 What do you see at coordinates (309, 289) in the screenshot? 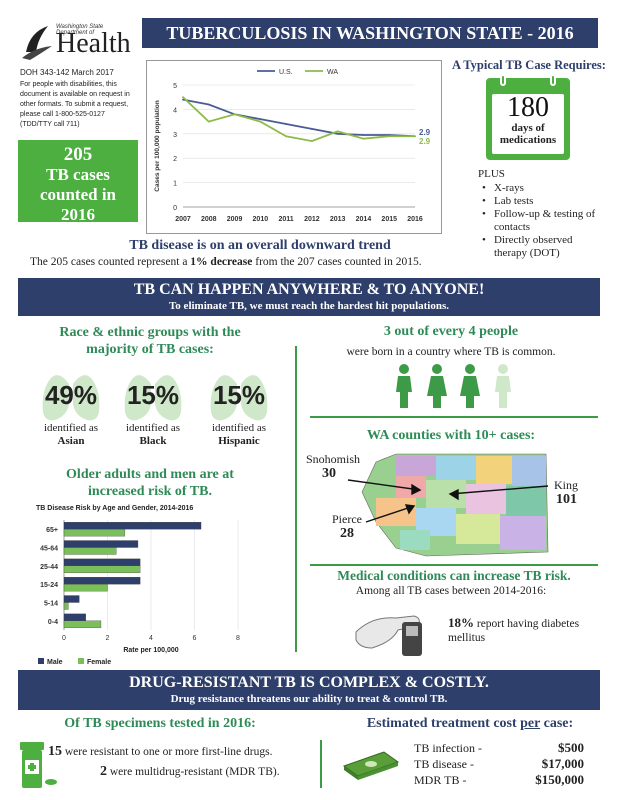
I see `banner-title: TB CAN HAPPEN ANYWHERE & TO ANYONE!` at bounding box center [309, 289].